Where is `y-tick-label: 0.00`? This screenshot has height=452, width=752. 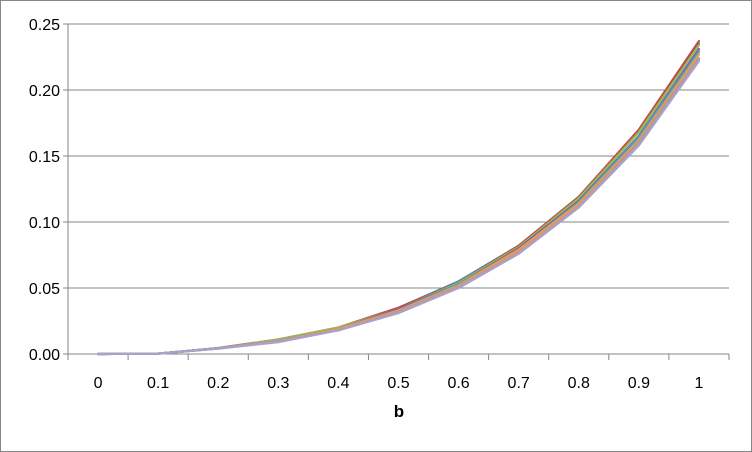
y-tick-label: 0.00 is located at coordinates (44, 355).